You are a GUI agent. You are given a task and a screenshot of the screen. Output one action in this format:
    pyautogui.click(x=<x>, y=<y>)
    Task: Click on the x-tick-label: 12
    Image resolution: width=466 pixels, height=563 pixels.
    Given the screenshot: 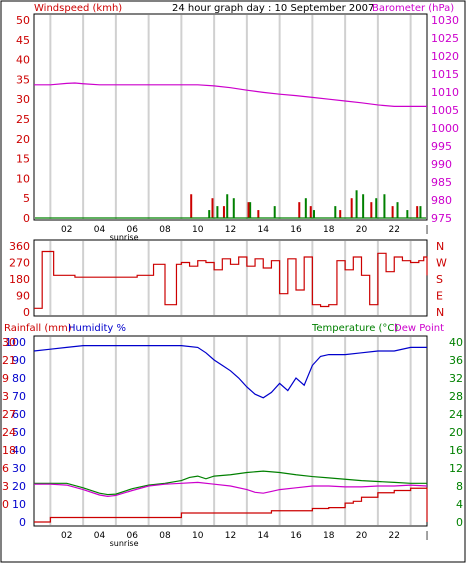 What is the action you would take?
    pyautogui.click(x=230, y=230)
    